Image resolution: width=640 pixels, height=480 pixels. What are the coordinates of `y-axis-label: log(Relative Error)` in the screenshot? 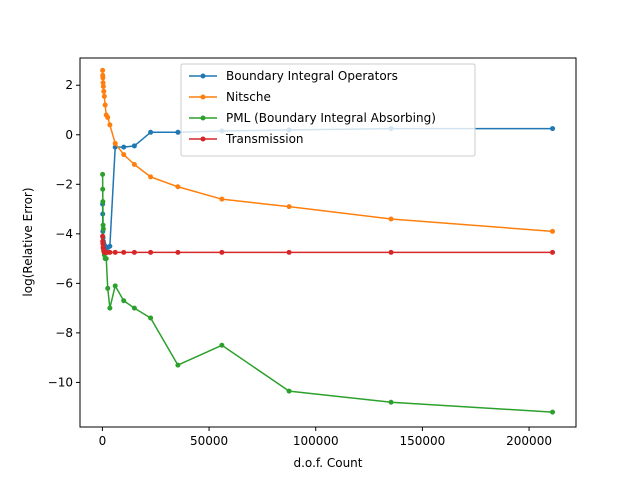 It's located at (28, 241).